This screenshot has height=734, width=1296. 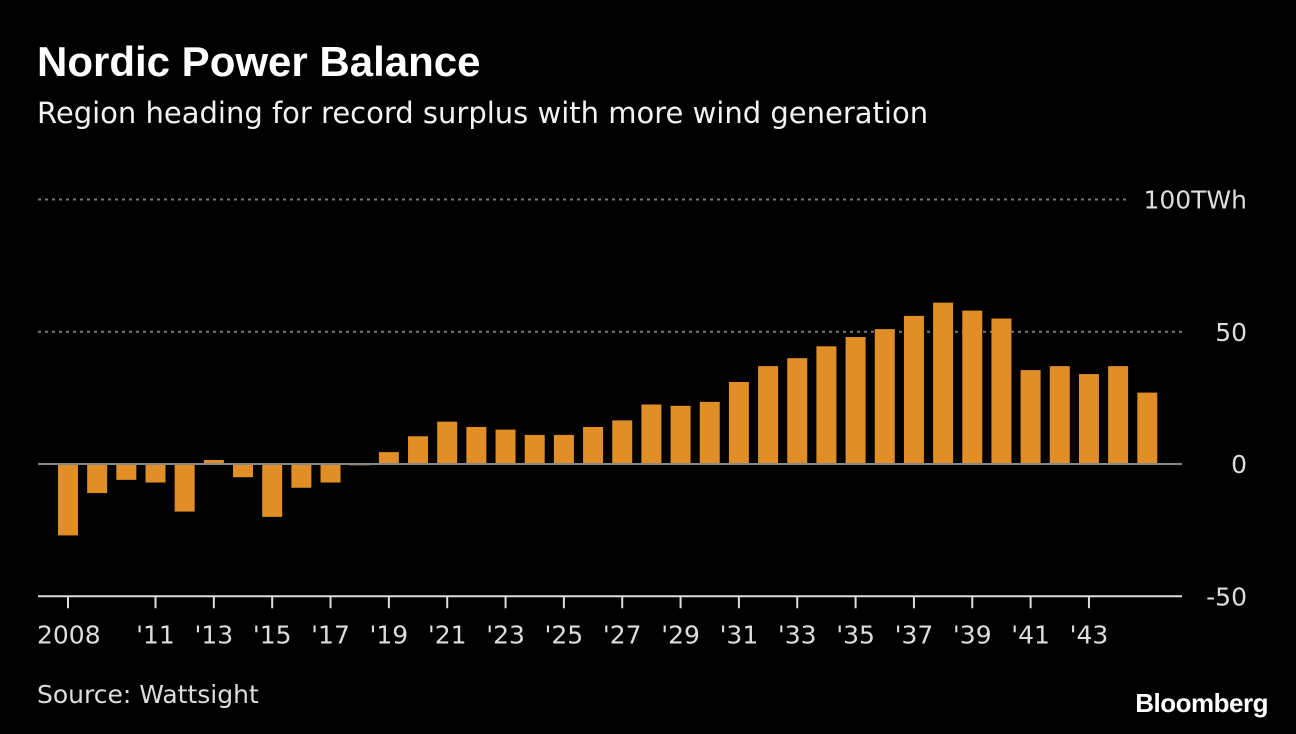 What do you see at coordinates (1239, 464) in the screenshot?
I see `y-tick-label: 0` at bounding box center [1239, 464].